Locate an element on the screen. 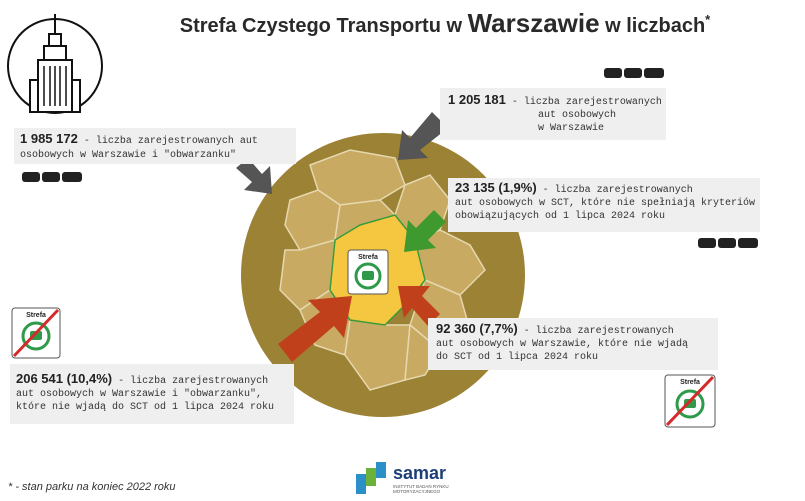  footnote: * - stan parku na koniec 2022 roku is located at coordinates (92, 487).